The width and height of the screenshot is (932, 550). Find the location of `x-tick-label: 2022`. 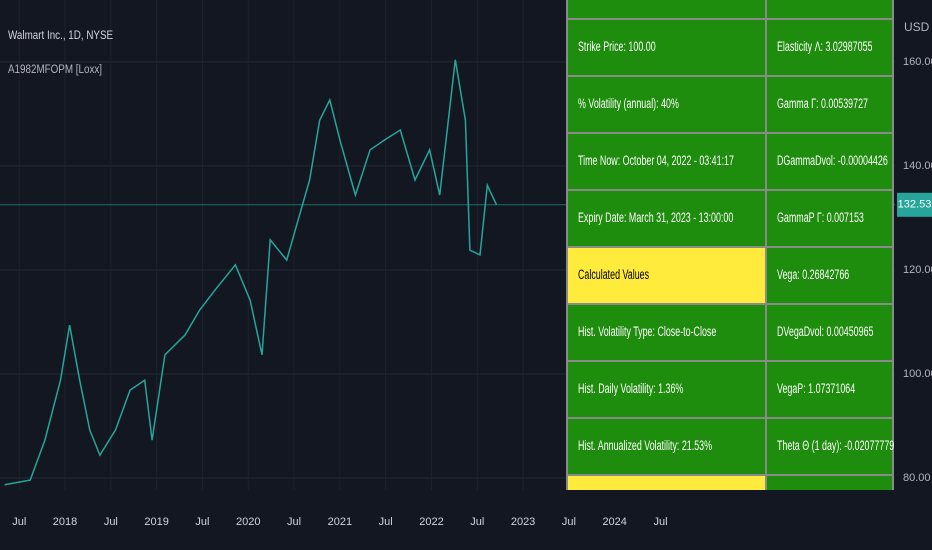

x-tick-label: 2022 is located at coordinates (431, 522).